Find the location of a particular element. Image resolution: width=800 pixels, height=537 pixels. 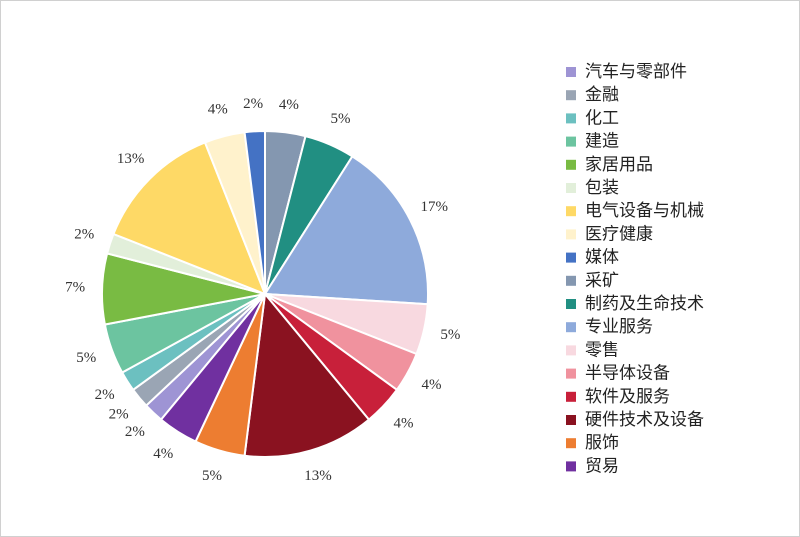

legend-label: 电气设备与机械 is located at coordinates (644, 211).